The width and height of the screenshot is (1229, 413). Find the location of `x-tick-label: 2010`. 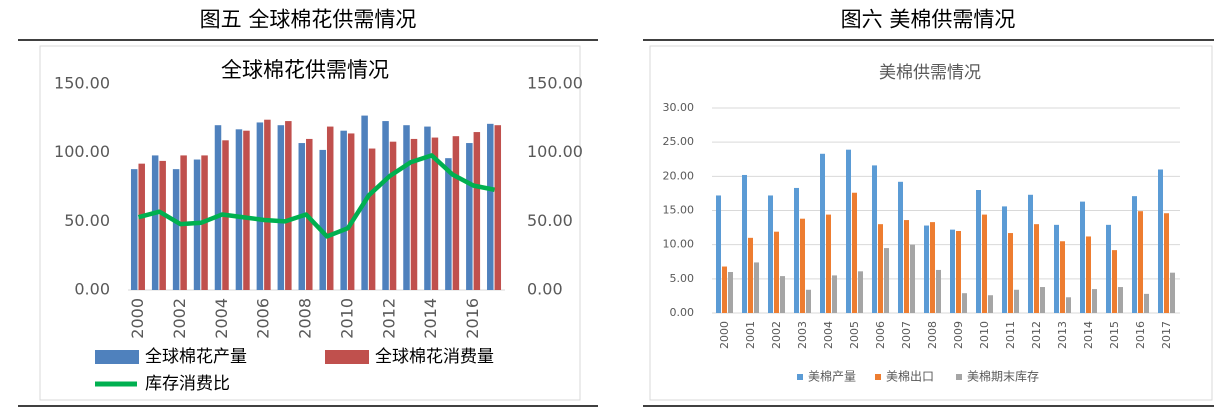

x-tick-label: 2010 is located at coordinates (346, 318).